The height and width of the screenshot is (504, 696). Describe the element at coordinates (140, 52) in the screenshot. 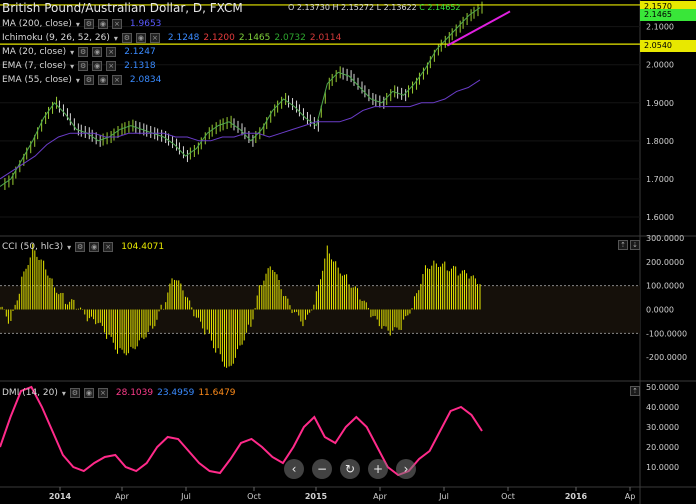

I see `legend-ma20-value: 2.1247` at that location.